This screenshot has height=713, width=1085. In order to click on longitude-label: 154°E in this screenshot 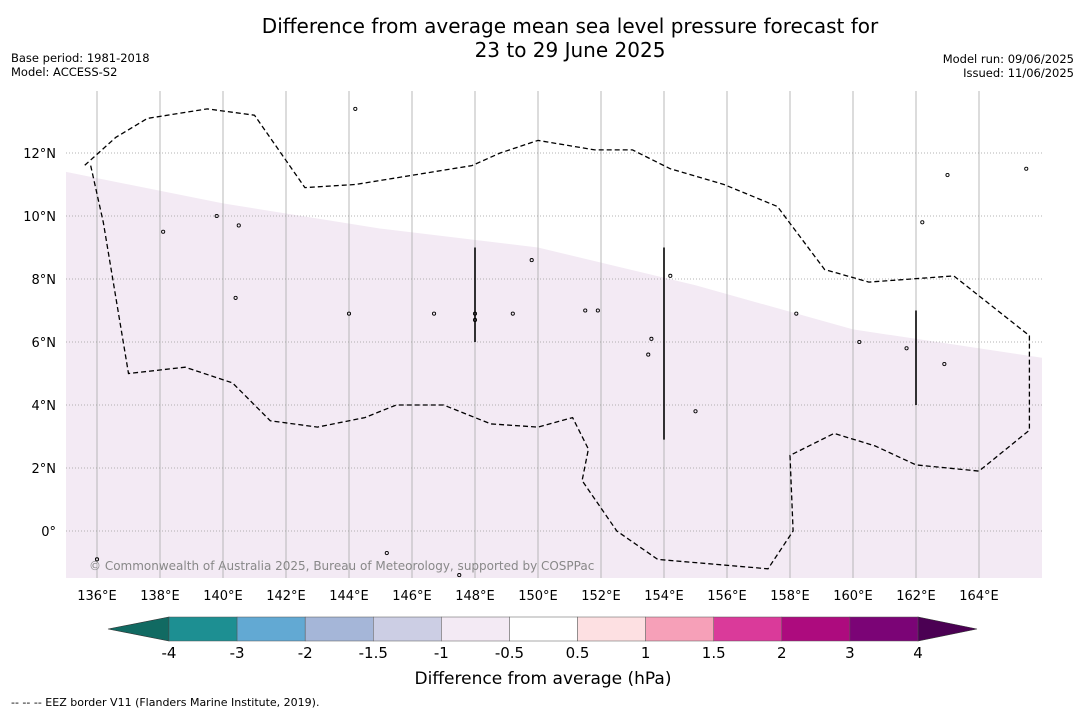, I will do `click(664, 596)`.